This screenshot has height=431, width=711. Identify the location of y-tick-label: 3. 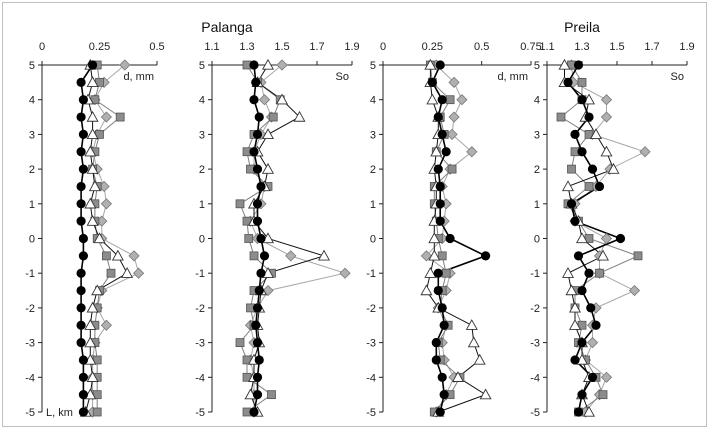
(537, 135).